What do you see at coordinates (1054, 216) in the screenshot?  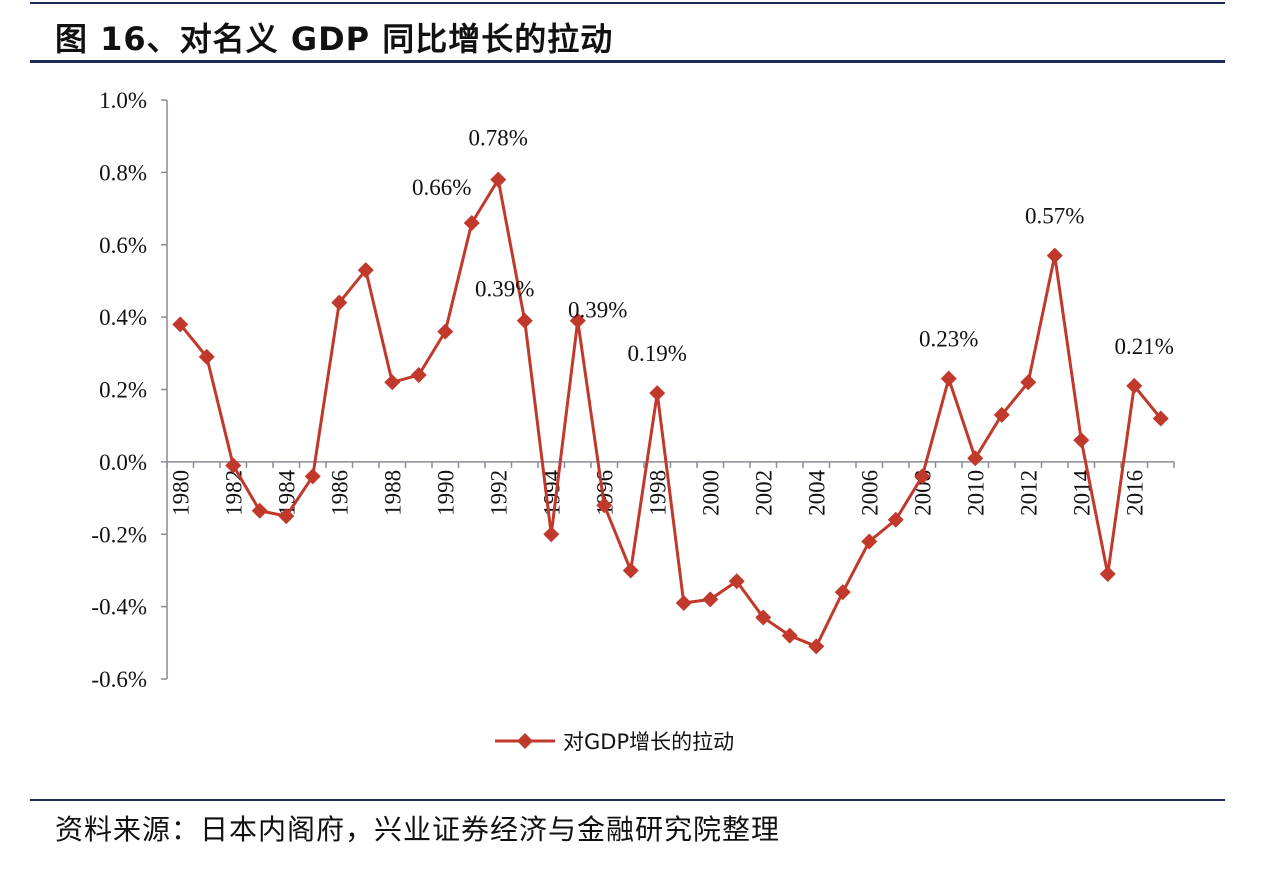 I see `data-label: 0.57%` at bounding box center [1054, 216].